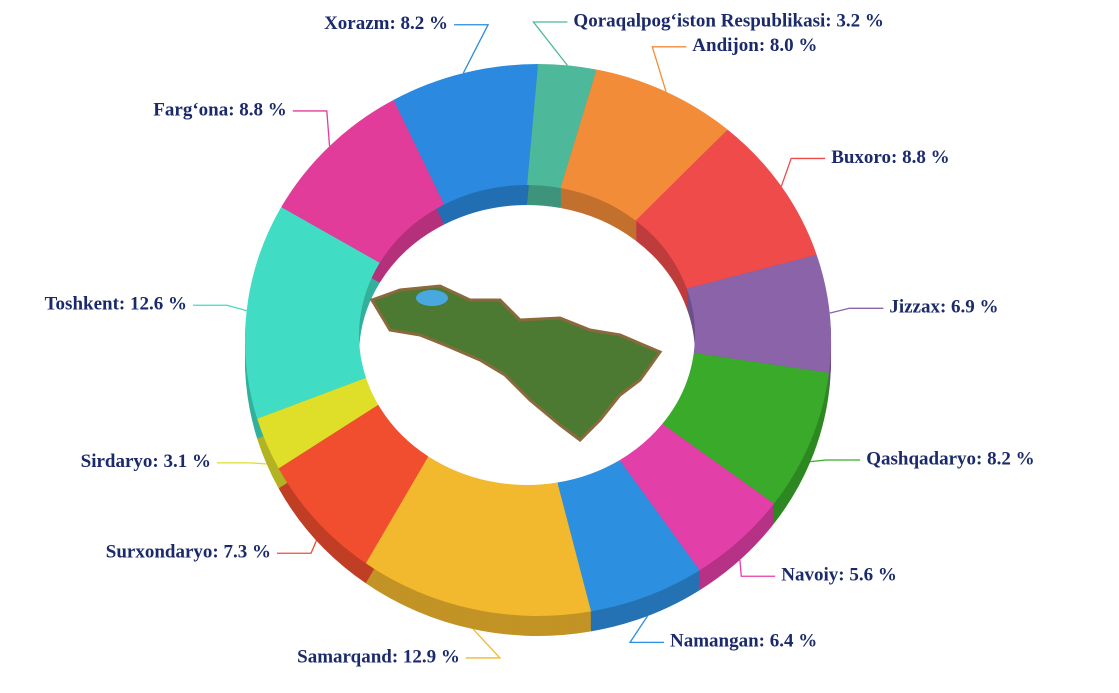 The image size is (1119, 693). I want to click on data-label: Xorazm: 8.2 %, so click(386, 23).